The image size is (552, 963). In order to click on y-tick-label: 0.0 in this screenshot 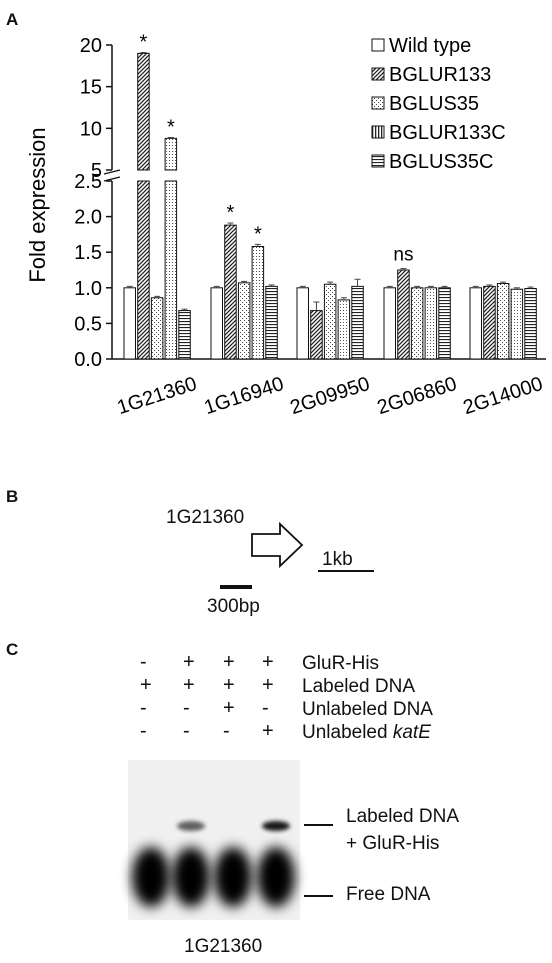, I will do `click(88, 360)`.